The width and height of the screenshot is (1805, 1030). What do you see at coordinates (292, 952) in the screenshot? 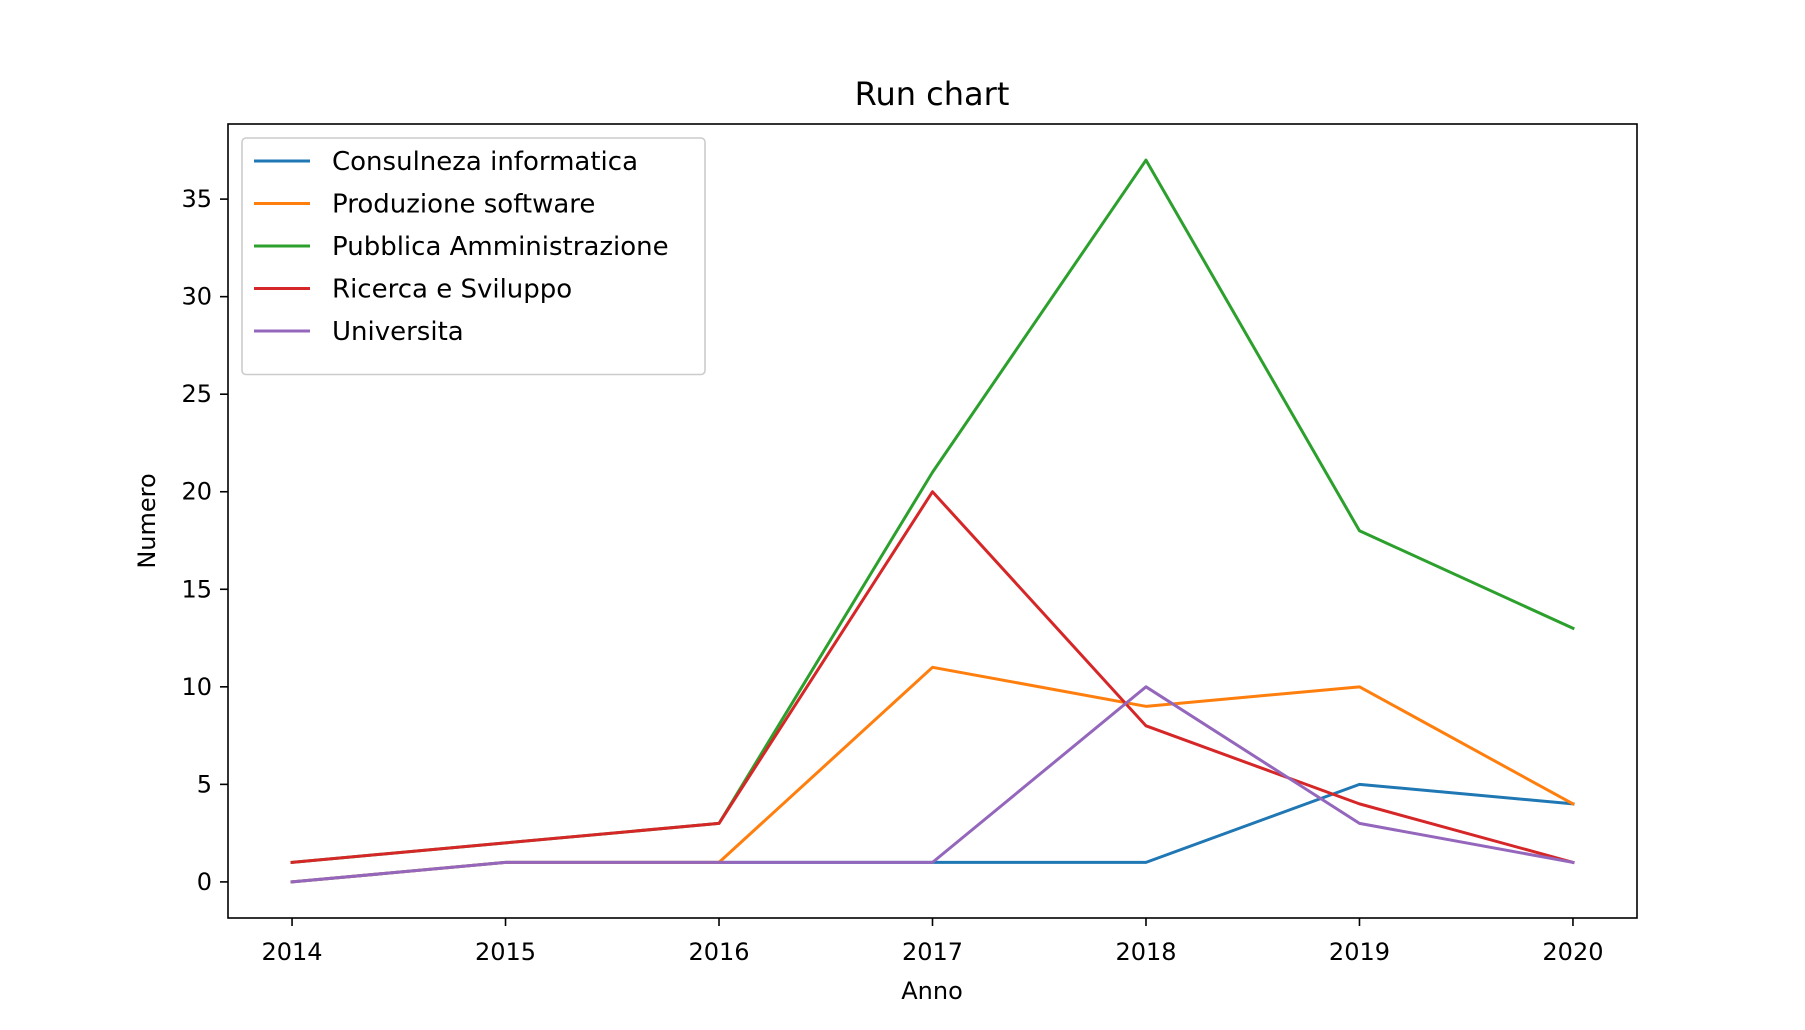
I see `x-tick-label: 2014` at bounding box center [292, 952].